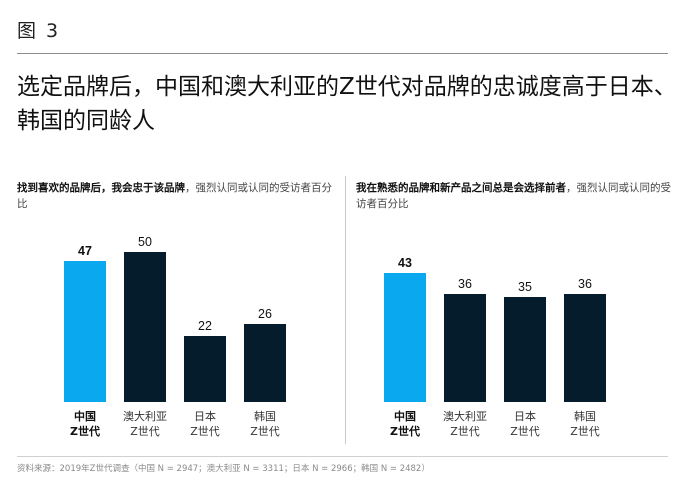 The image size is (685, 488). I want to click on left-value-label-4: 26, so click(265, 314).